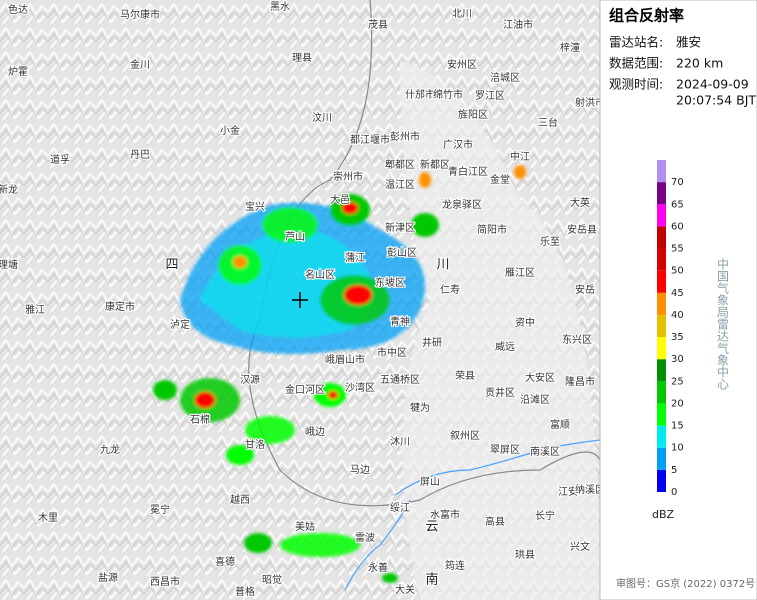 The height and width of the screenshot is (600, 757). Describe the element at coordinates (490, 96) in the screenshot. I see `place-label: 罗江区` at that location.